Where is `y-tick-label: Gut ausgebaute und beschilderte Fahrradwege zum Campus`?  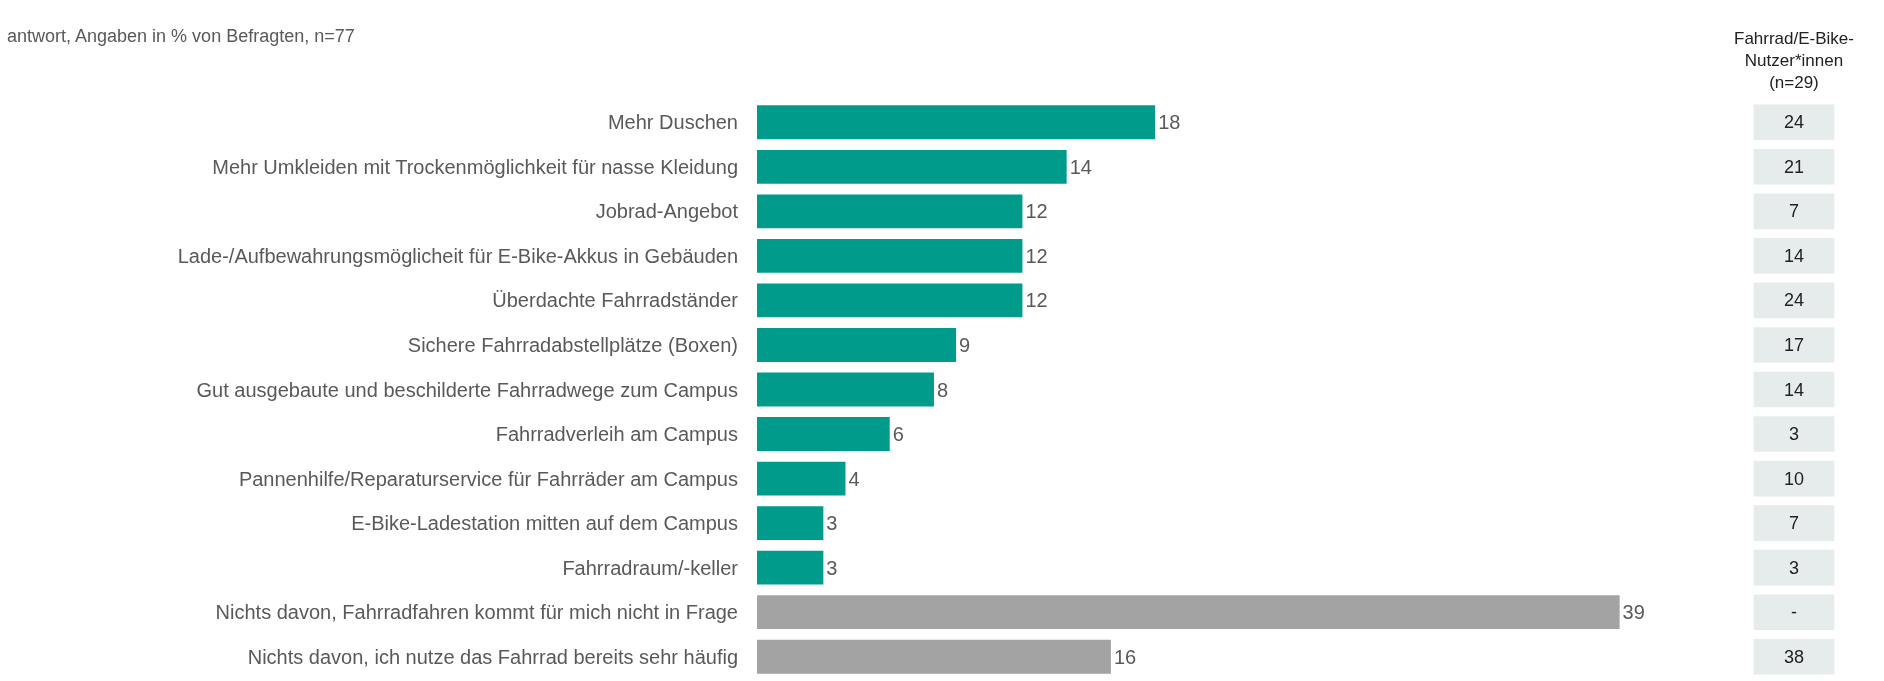
y-tick-label: Gut ausgebaute und beschilderte Fahrradwege zum Campus is located at coordinates (467, 389).